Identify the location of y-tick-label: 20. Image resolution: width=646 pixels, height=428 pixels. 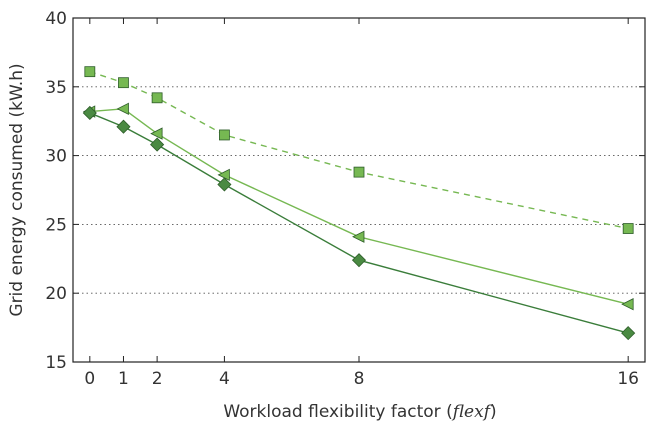
(56, 294).